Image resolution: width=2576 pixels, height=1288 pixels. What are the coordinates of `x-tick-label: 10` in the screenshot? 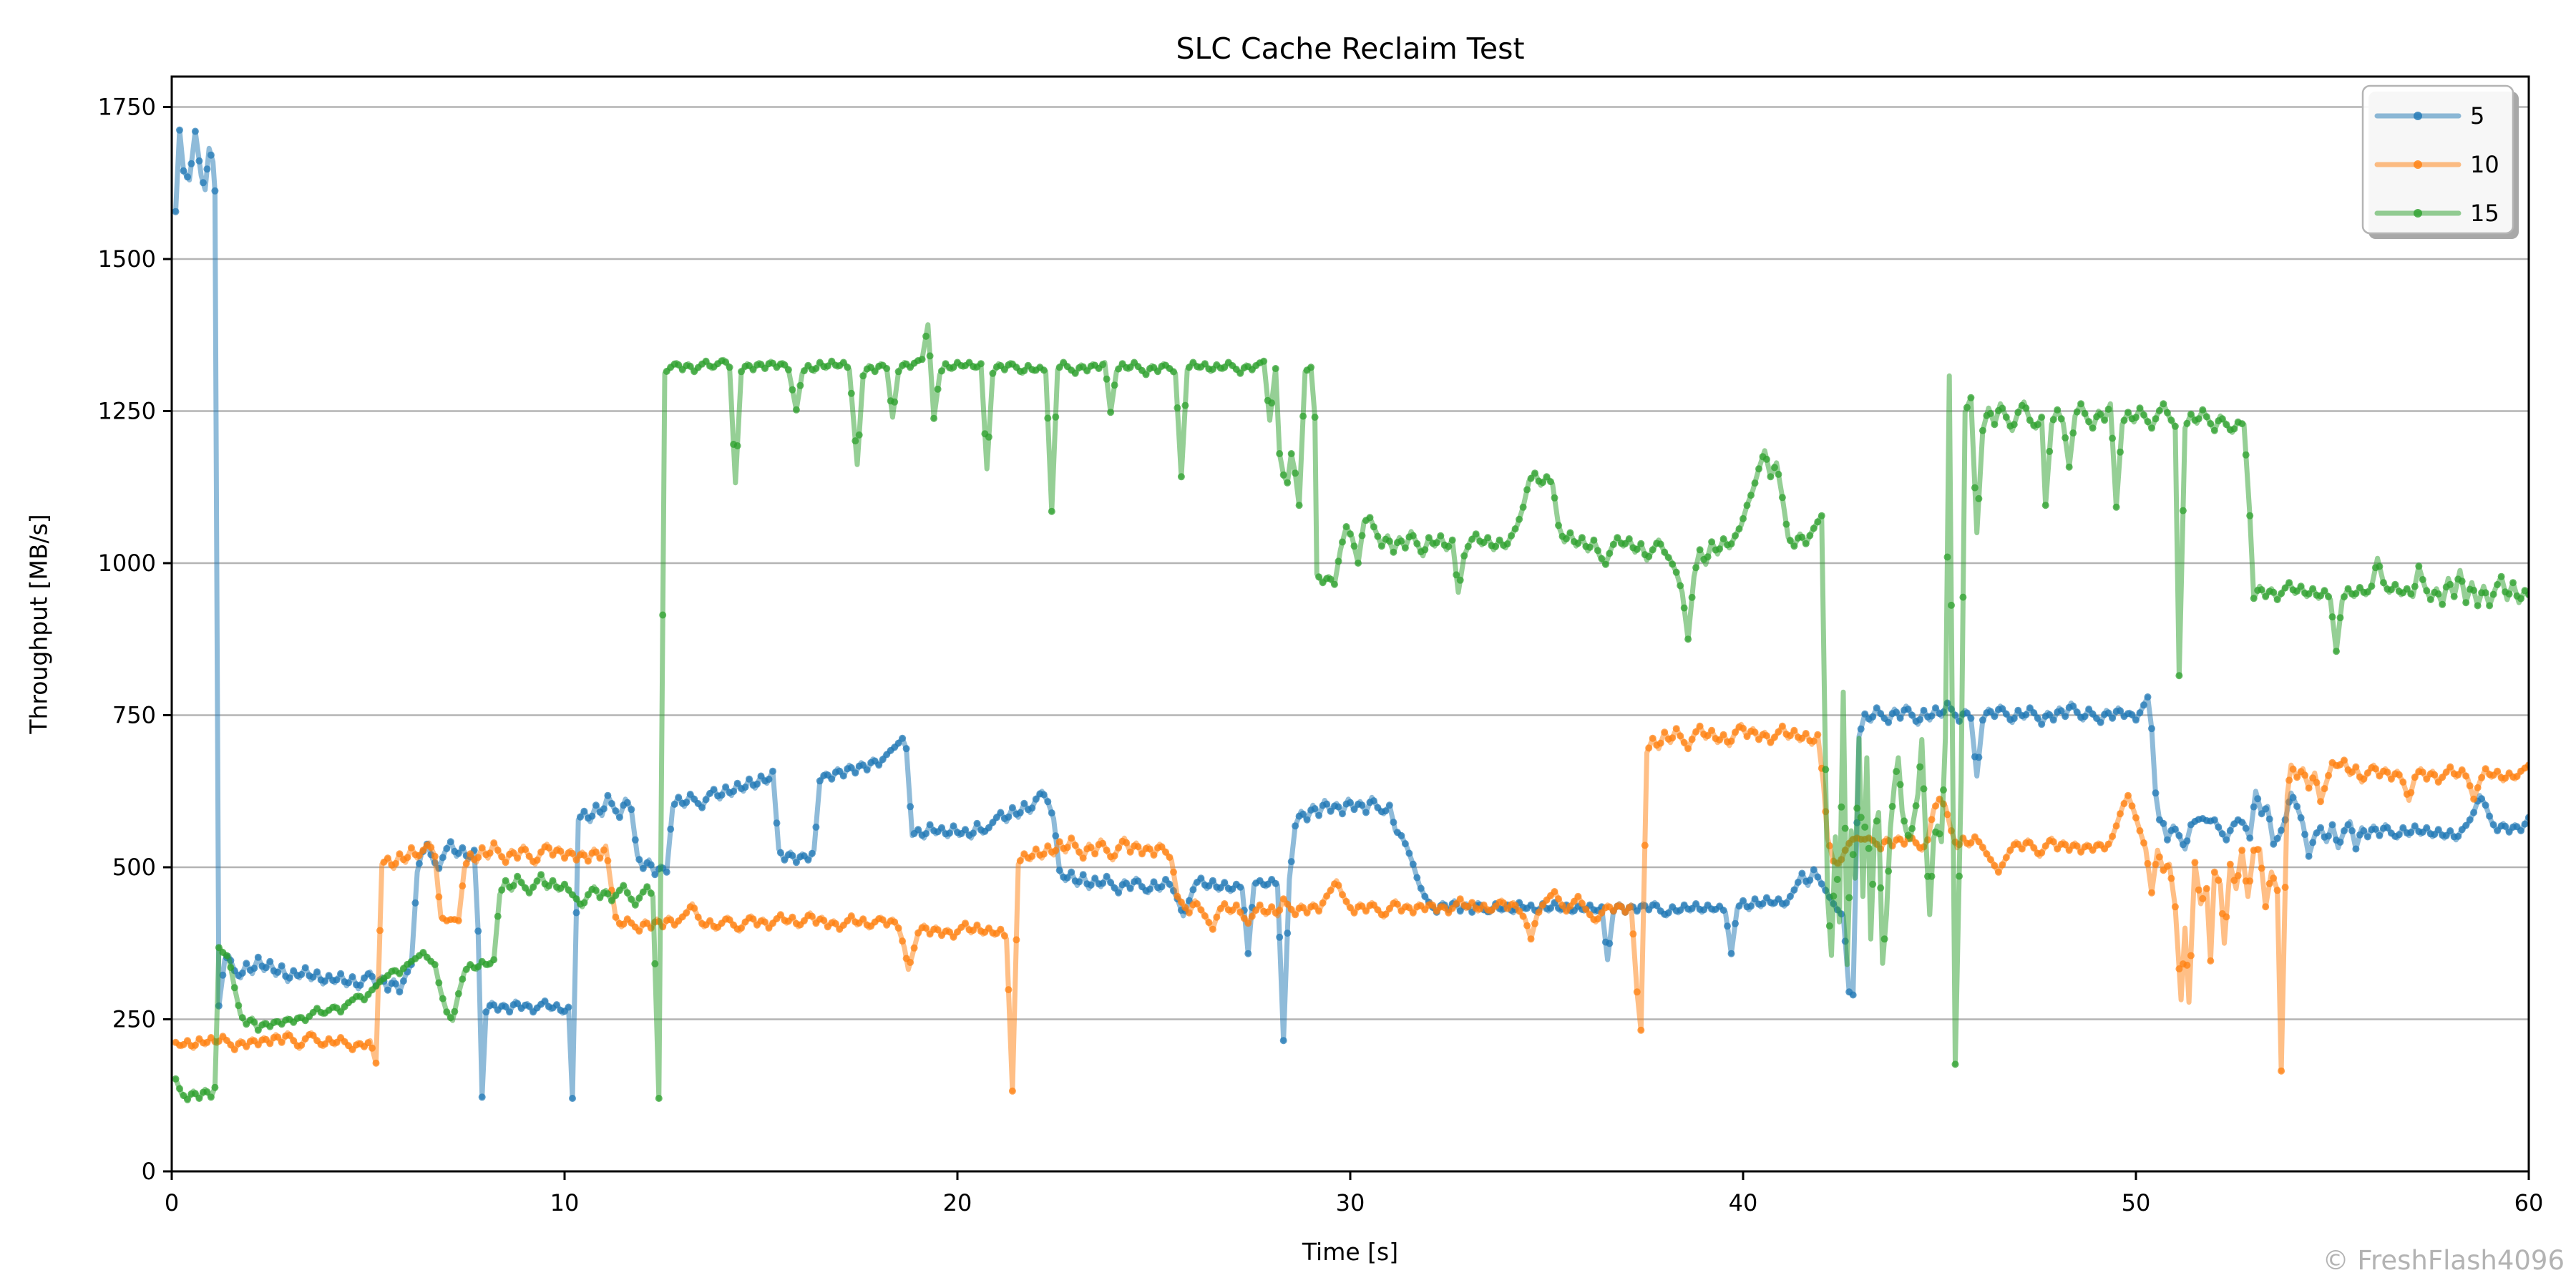 It's located at (565, 1202).